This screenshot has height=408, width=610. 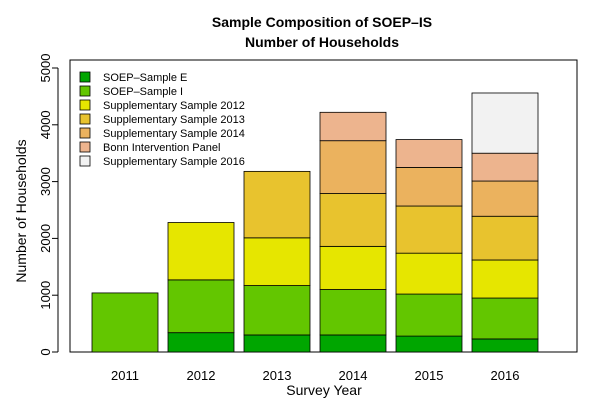 I want to click on x-tick-label: 2012, so click(x=201, y=375).